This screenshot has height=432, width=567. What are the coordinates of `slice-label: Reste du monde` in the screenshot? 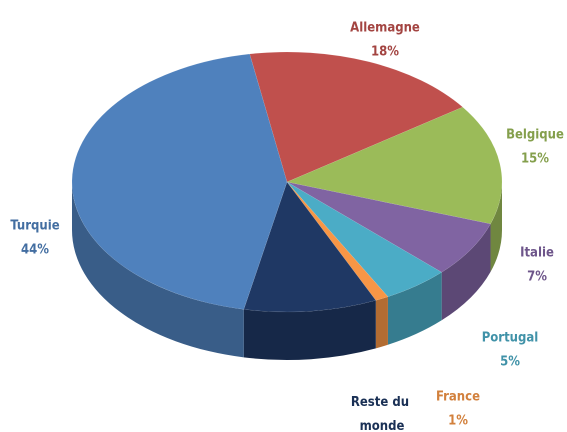 It's located at (382, 413).